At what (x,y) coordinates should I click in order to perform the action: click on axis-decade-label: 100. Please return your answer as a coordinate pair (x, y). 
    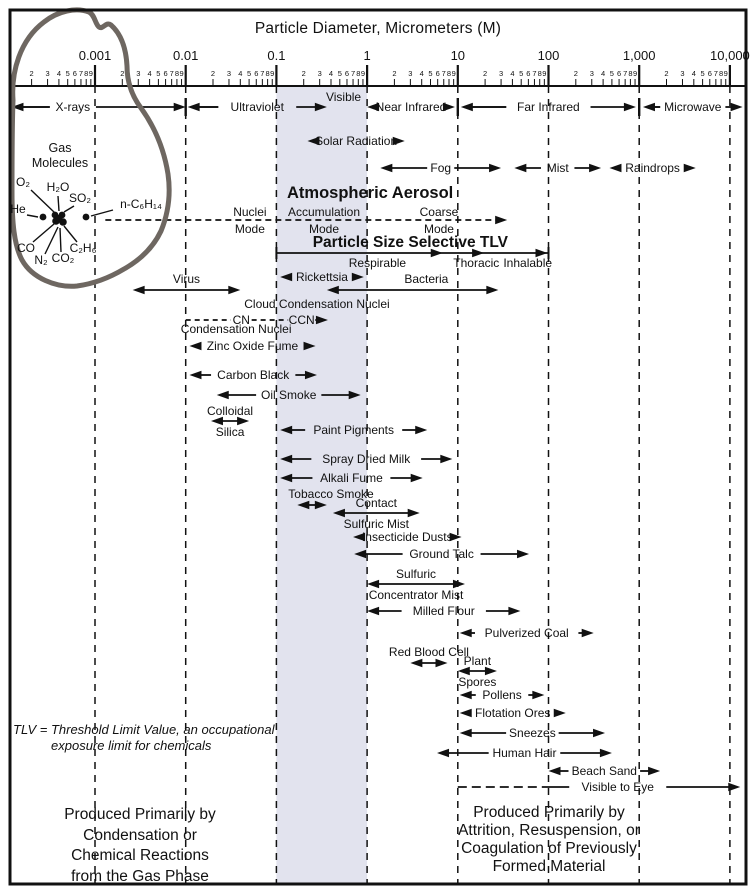
    Looking at the image, I should click on (549, 55).